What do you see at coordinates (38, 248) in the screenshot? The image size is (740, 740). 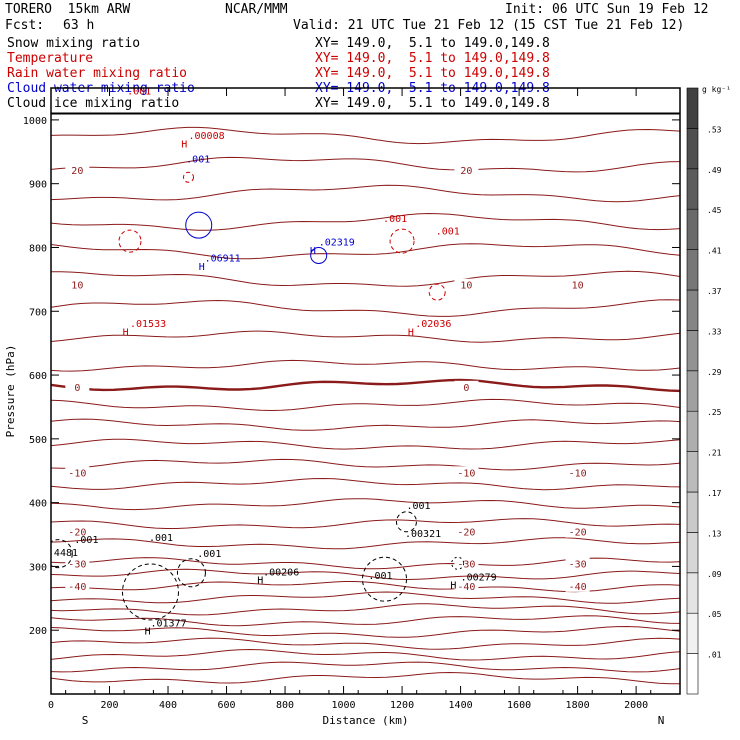 I see `y-tick-label: 800` at bounding box center [38, 248].